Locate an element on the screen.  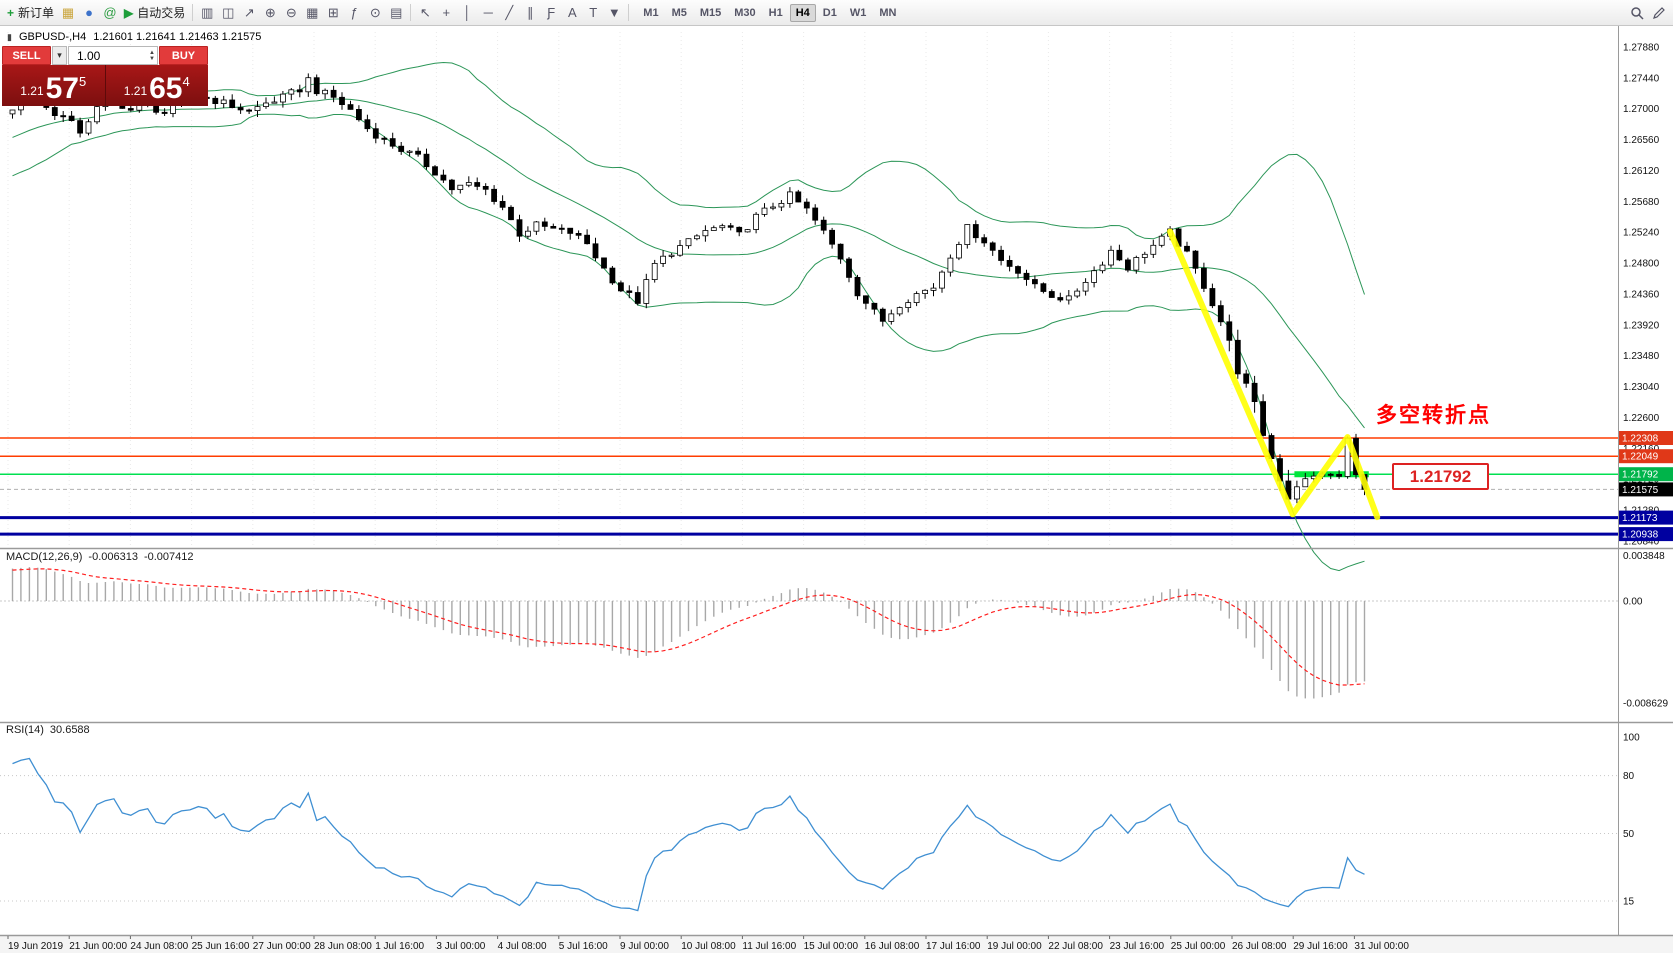
auto-trading-button: ▶ 自动交易 is located at coordinates (154, 13).